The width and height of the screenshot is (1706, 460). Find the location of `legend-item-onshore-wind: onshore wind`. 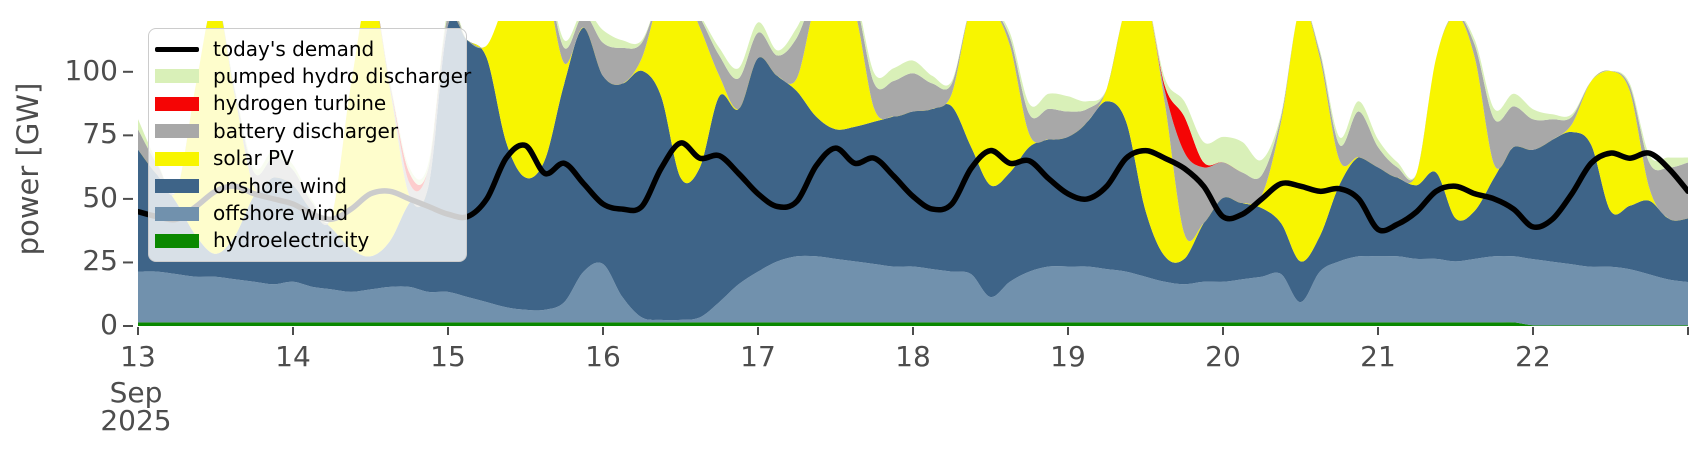

legend-item-onshore-wind: onshore wind is located at coordinates (310, 186).